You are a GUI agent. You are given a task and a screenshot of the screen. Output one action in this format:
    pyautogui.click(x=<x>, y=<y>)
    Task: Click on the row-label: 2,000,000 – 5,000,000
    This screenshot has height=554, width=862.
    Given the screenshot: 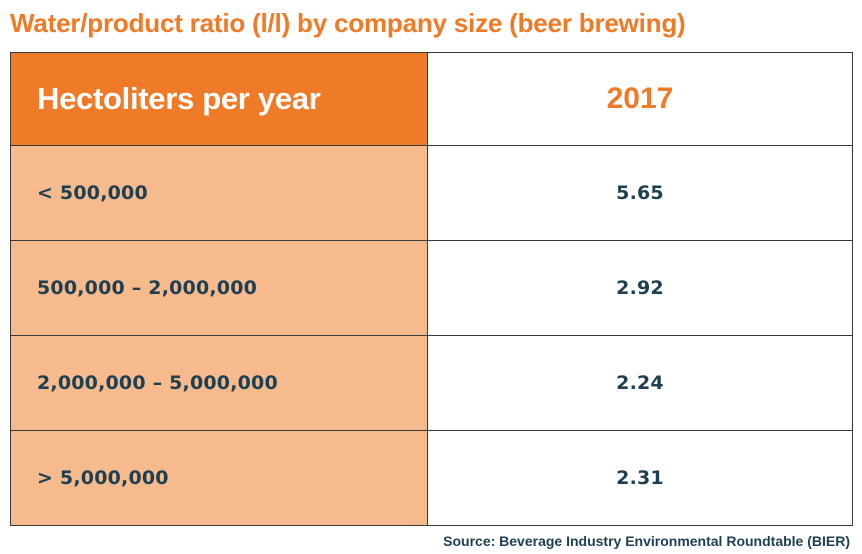 What is the action you would take?
    pyautogui.click(x=219, y=383)
    